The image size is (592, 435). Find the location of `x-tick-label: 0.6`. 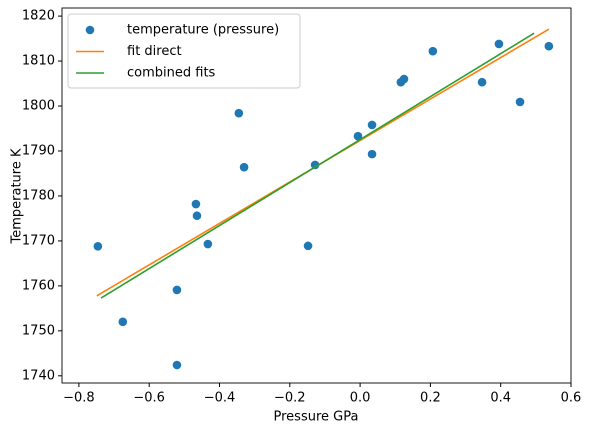

x-tick-label: 0.6 is located at coordinates (571, 398).